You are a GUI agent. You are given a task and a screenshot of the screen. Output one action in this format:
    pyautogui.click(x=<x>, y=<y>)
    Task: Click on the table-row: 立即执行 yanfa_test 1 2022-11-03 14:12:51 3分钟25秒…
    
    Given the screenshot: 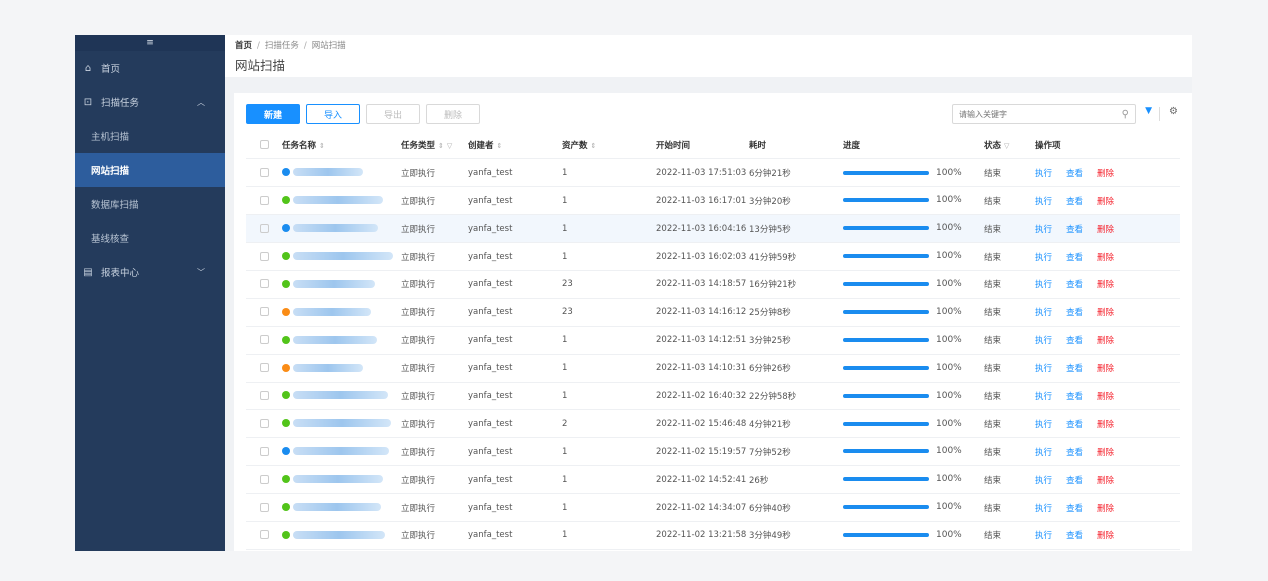 What is the action you would take?
    pyautogui.click(x=713, y=340)
    